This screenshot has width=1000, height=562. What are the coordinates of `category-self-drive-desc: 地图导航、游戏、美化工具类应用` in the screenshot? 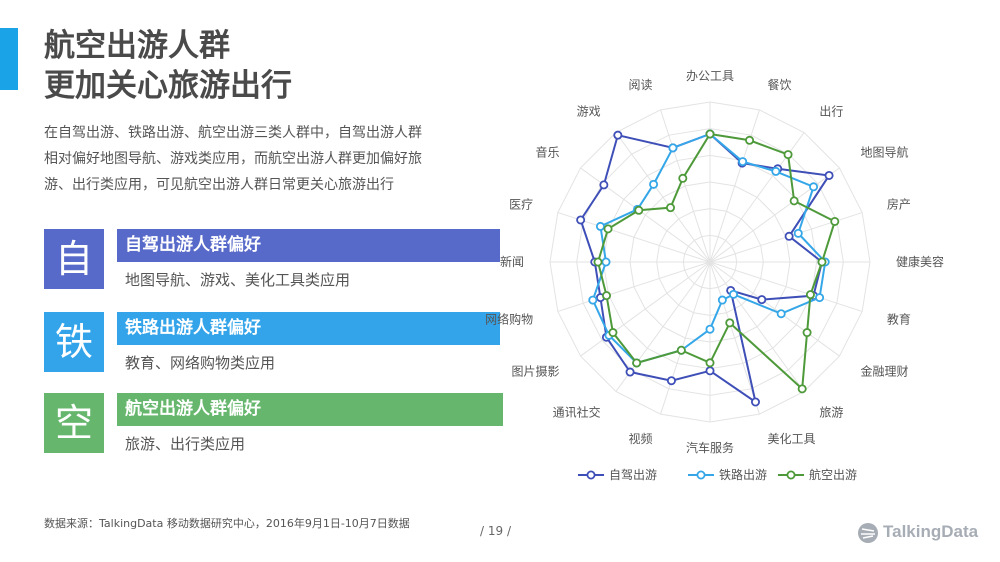 It's located at (238, 280).